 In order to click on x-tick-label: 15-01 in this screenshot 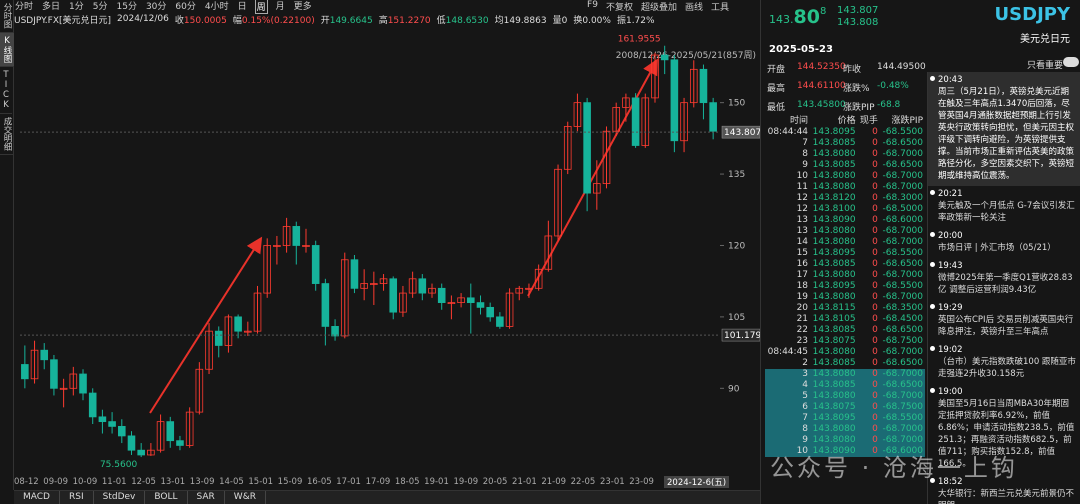, I will do `click(261, 482)`.